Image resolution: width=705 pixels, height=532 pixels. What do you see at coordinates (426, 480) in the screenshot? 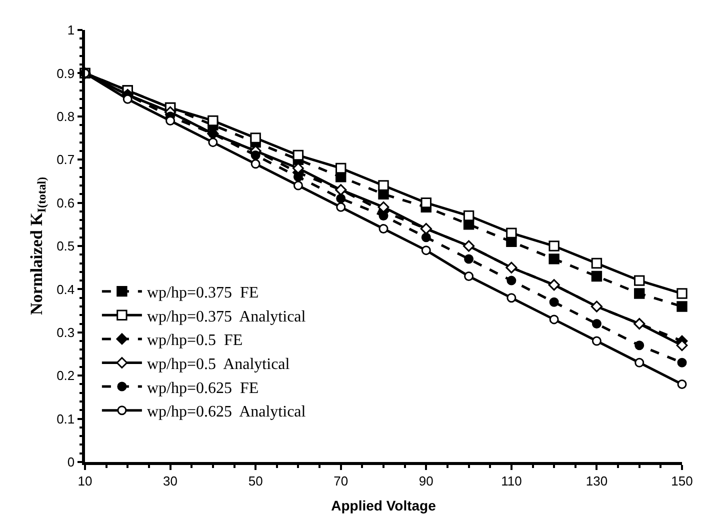
I see `x-tick-label: 90` at bounding box center [426, 480].